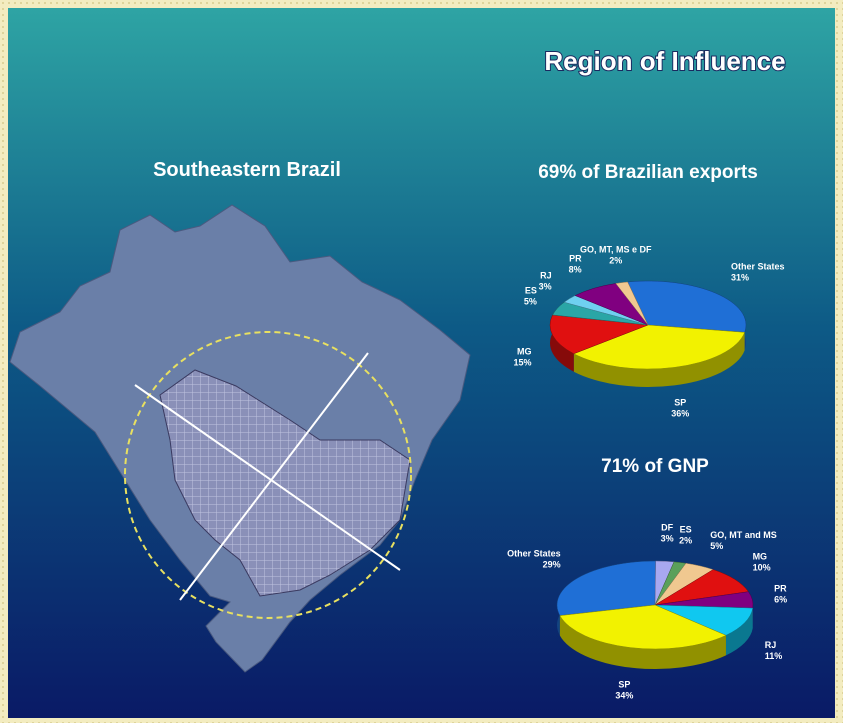 The height and width of the screenshot is (728, 843). I want to click on slice-value-label: 31%, so click(740, 277).